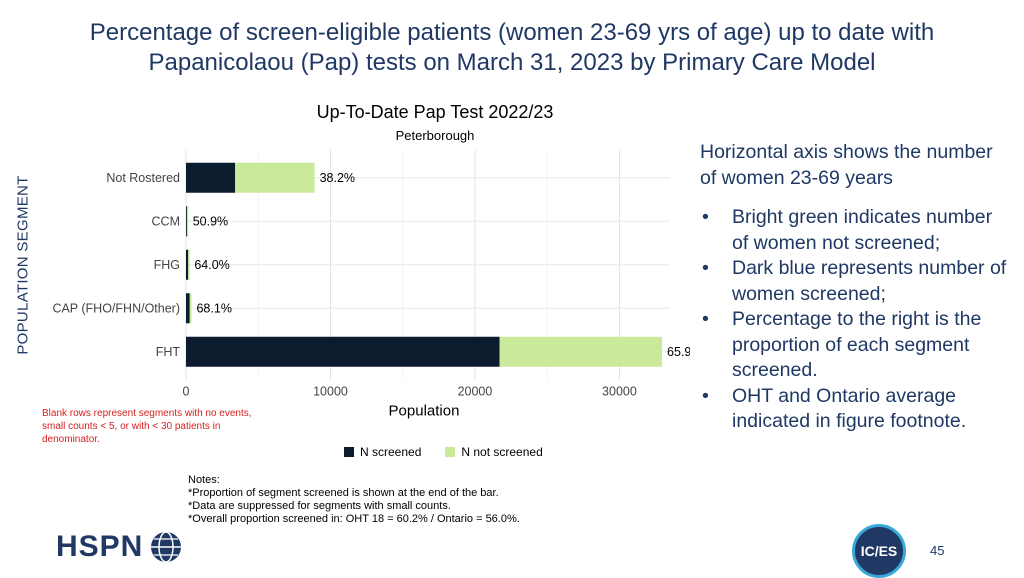  I want to click on data-label: 64.0%, so click(211, 265).